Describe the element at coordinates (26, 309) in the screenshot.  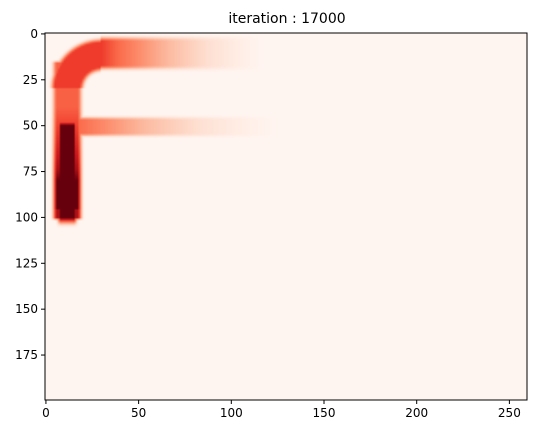
I see `y-tick-label: 150` at that location.